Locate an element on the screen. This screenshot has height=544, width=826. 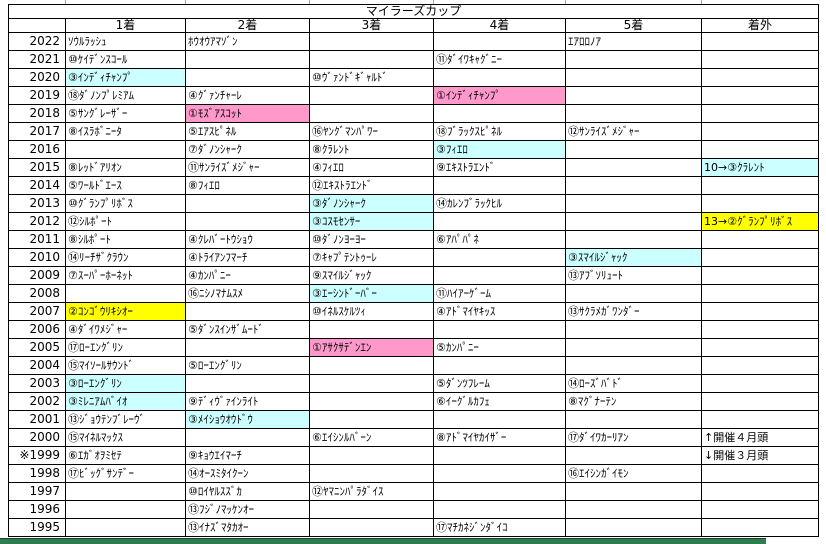
year-cell: ※1999 is located at coordinates (37, 455).